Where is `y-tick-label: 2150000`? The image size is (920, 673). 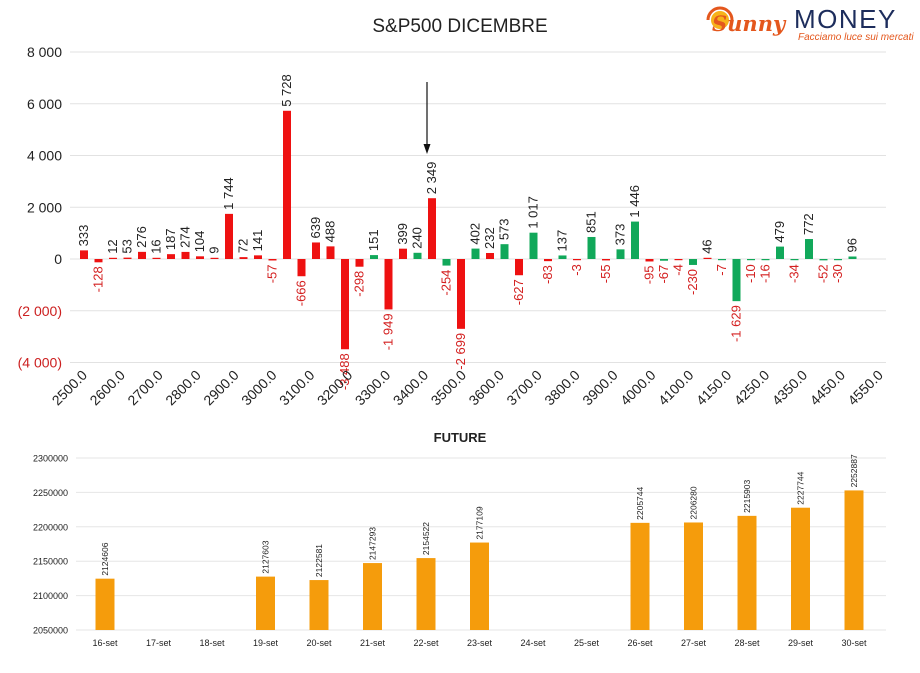
y-tick-label: 2150000 is located at coordinates (50, 562).